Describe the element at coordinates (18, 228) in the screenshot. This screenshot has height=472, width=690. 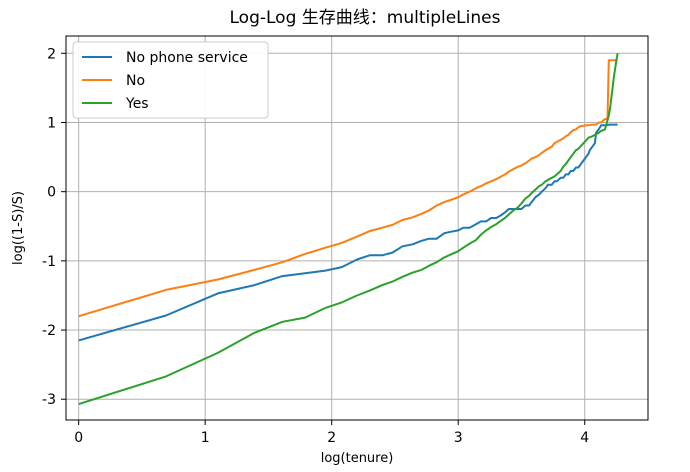
I see `y-axis-label: log((1-S)/S)` at that location.